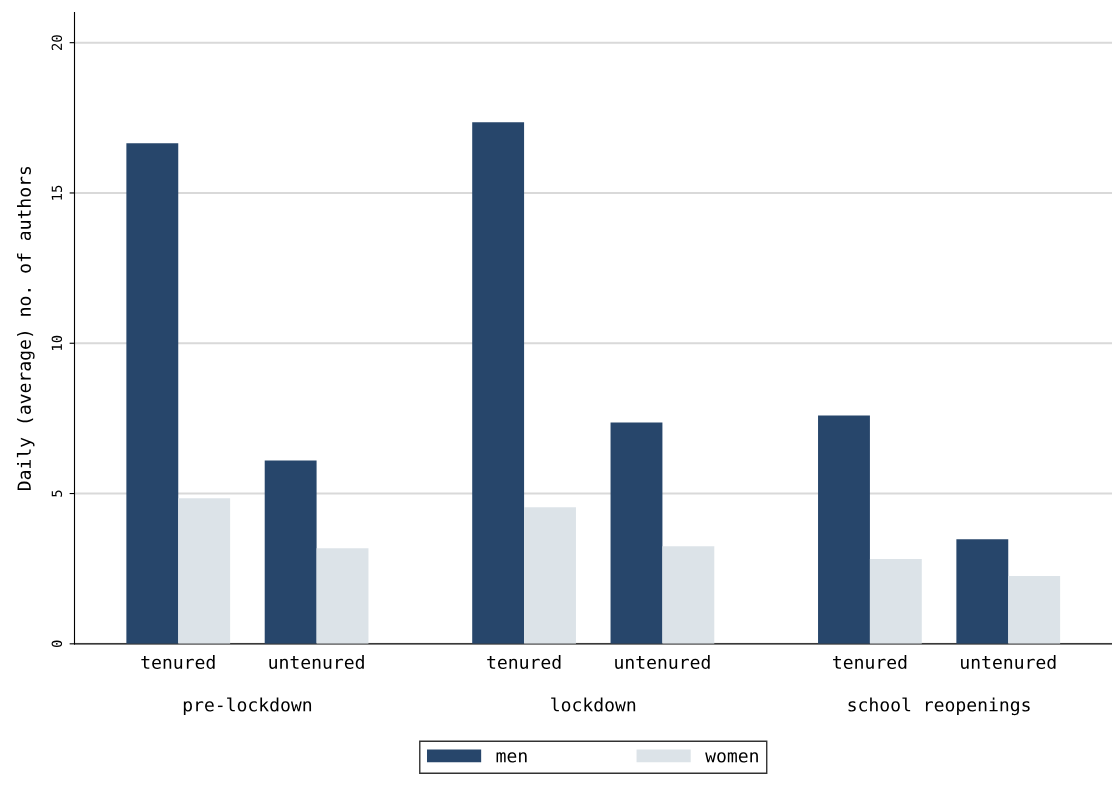  Describe the element at coordinates (57, 43) in the screenshot. I see `y-tick-label: 20` at that location.